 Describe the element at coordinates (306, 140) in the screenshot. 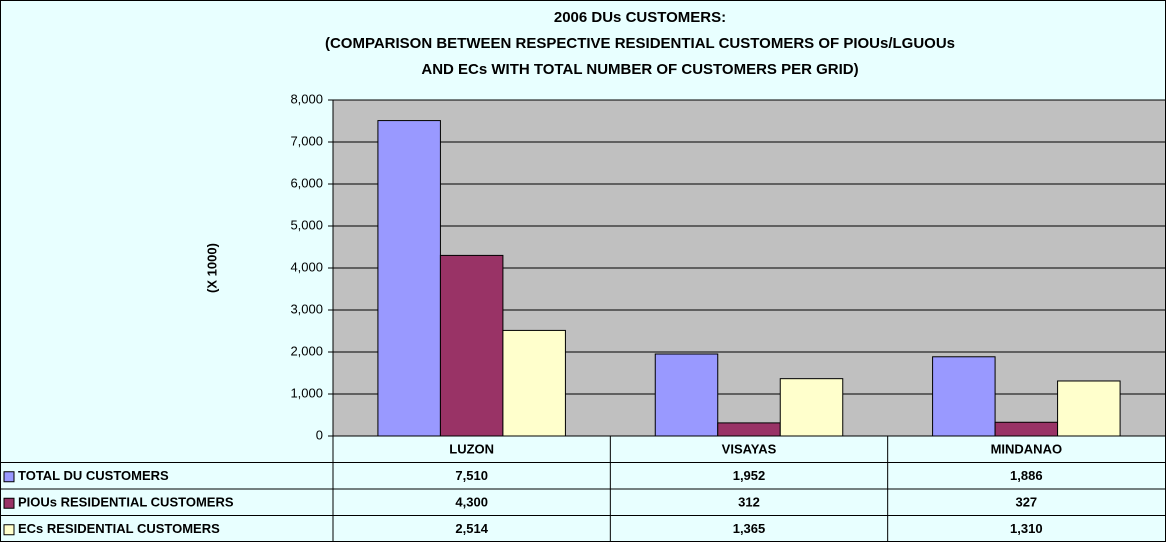

I see `y-tick-label: 7,000` at that location.